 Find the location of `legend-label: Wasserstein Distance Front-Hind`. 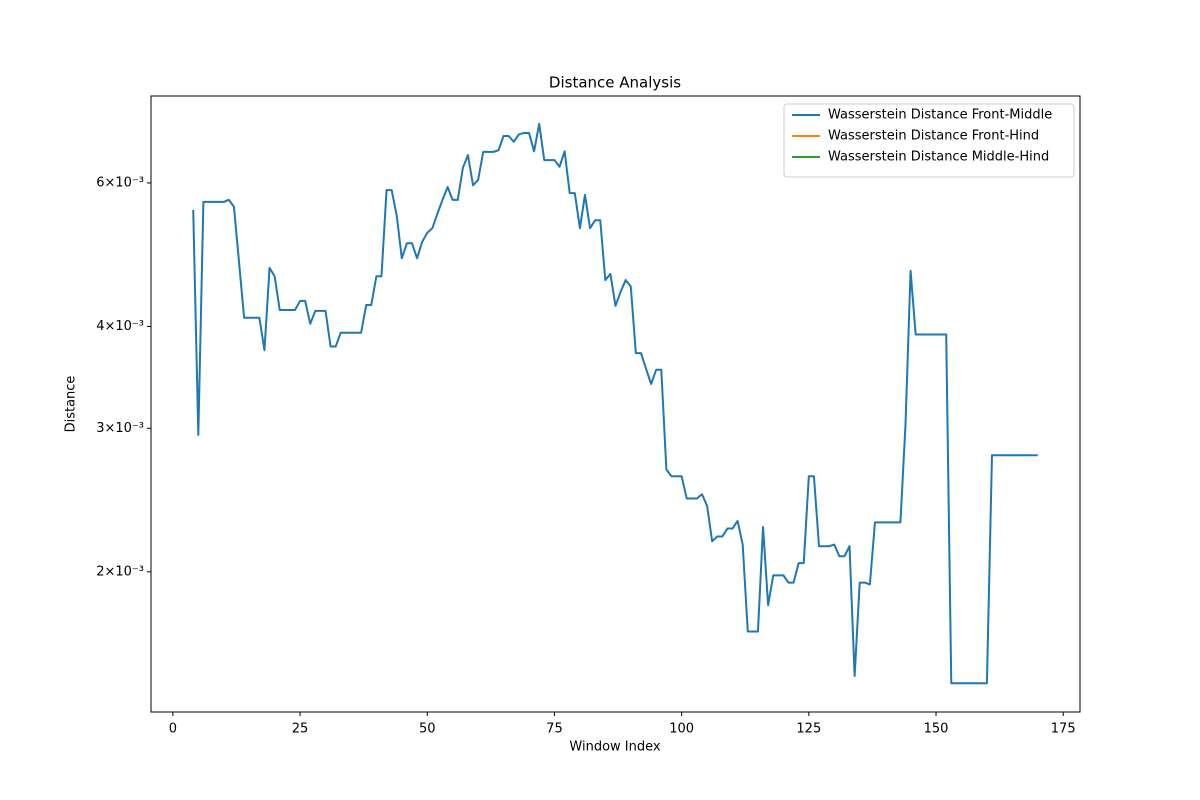

legend-label: Wasserstein Distance Front-Hind is located at coordinates (933, 136).